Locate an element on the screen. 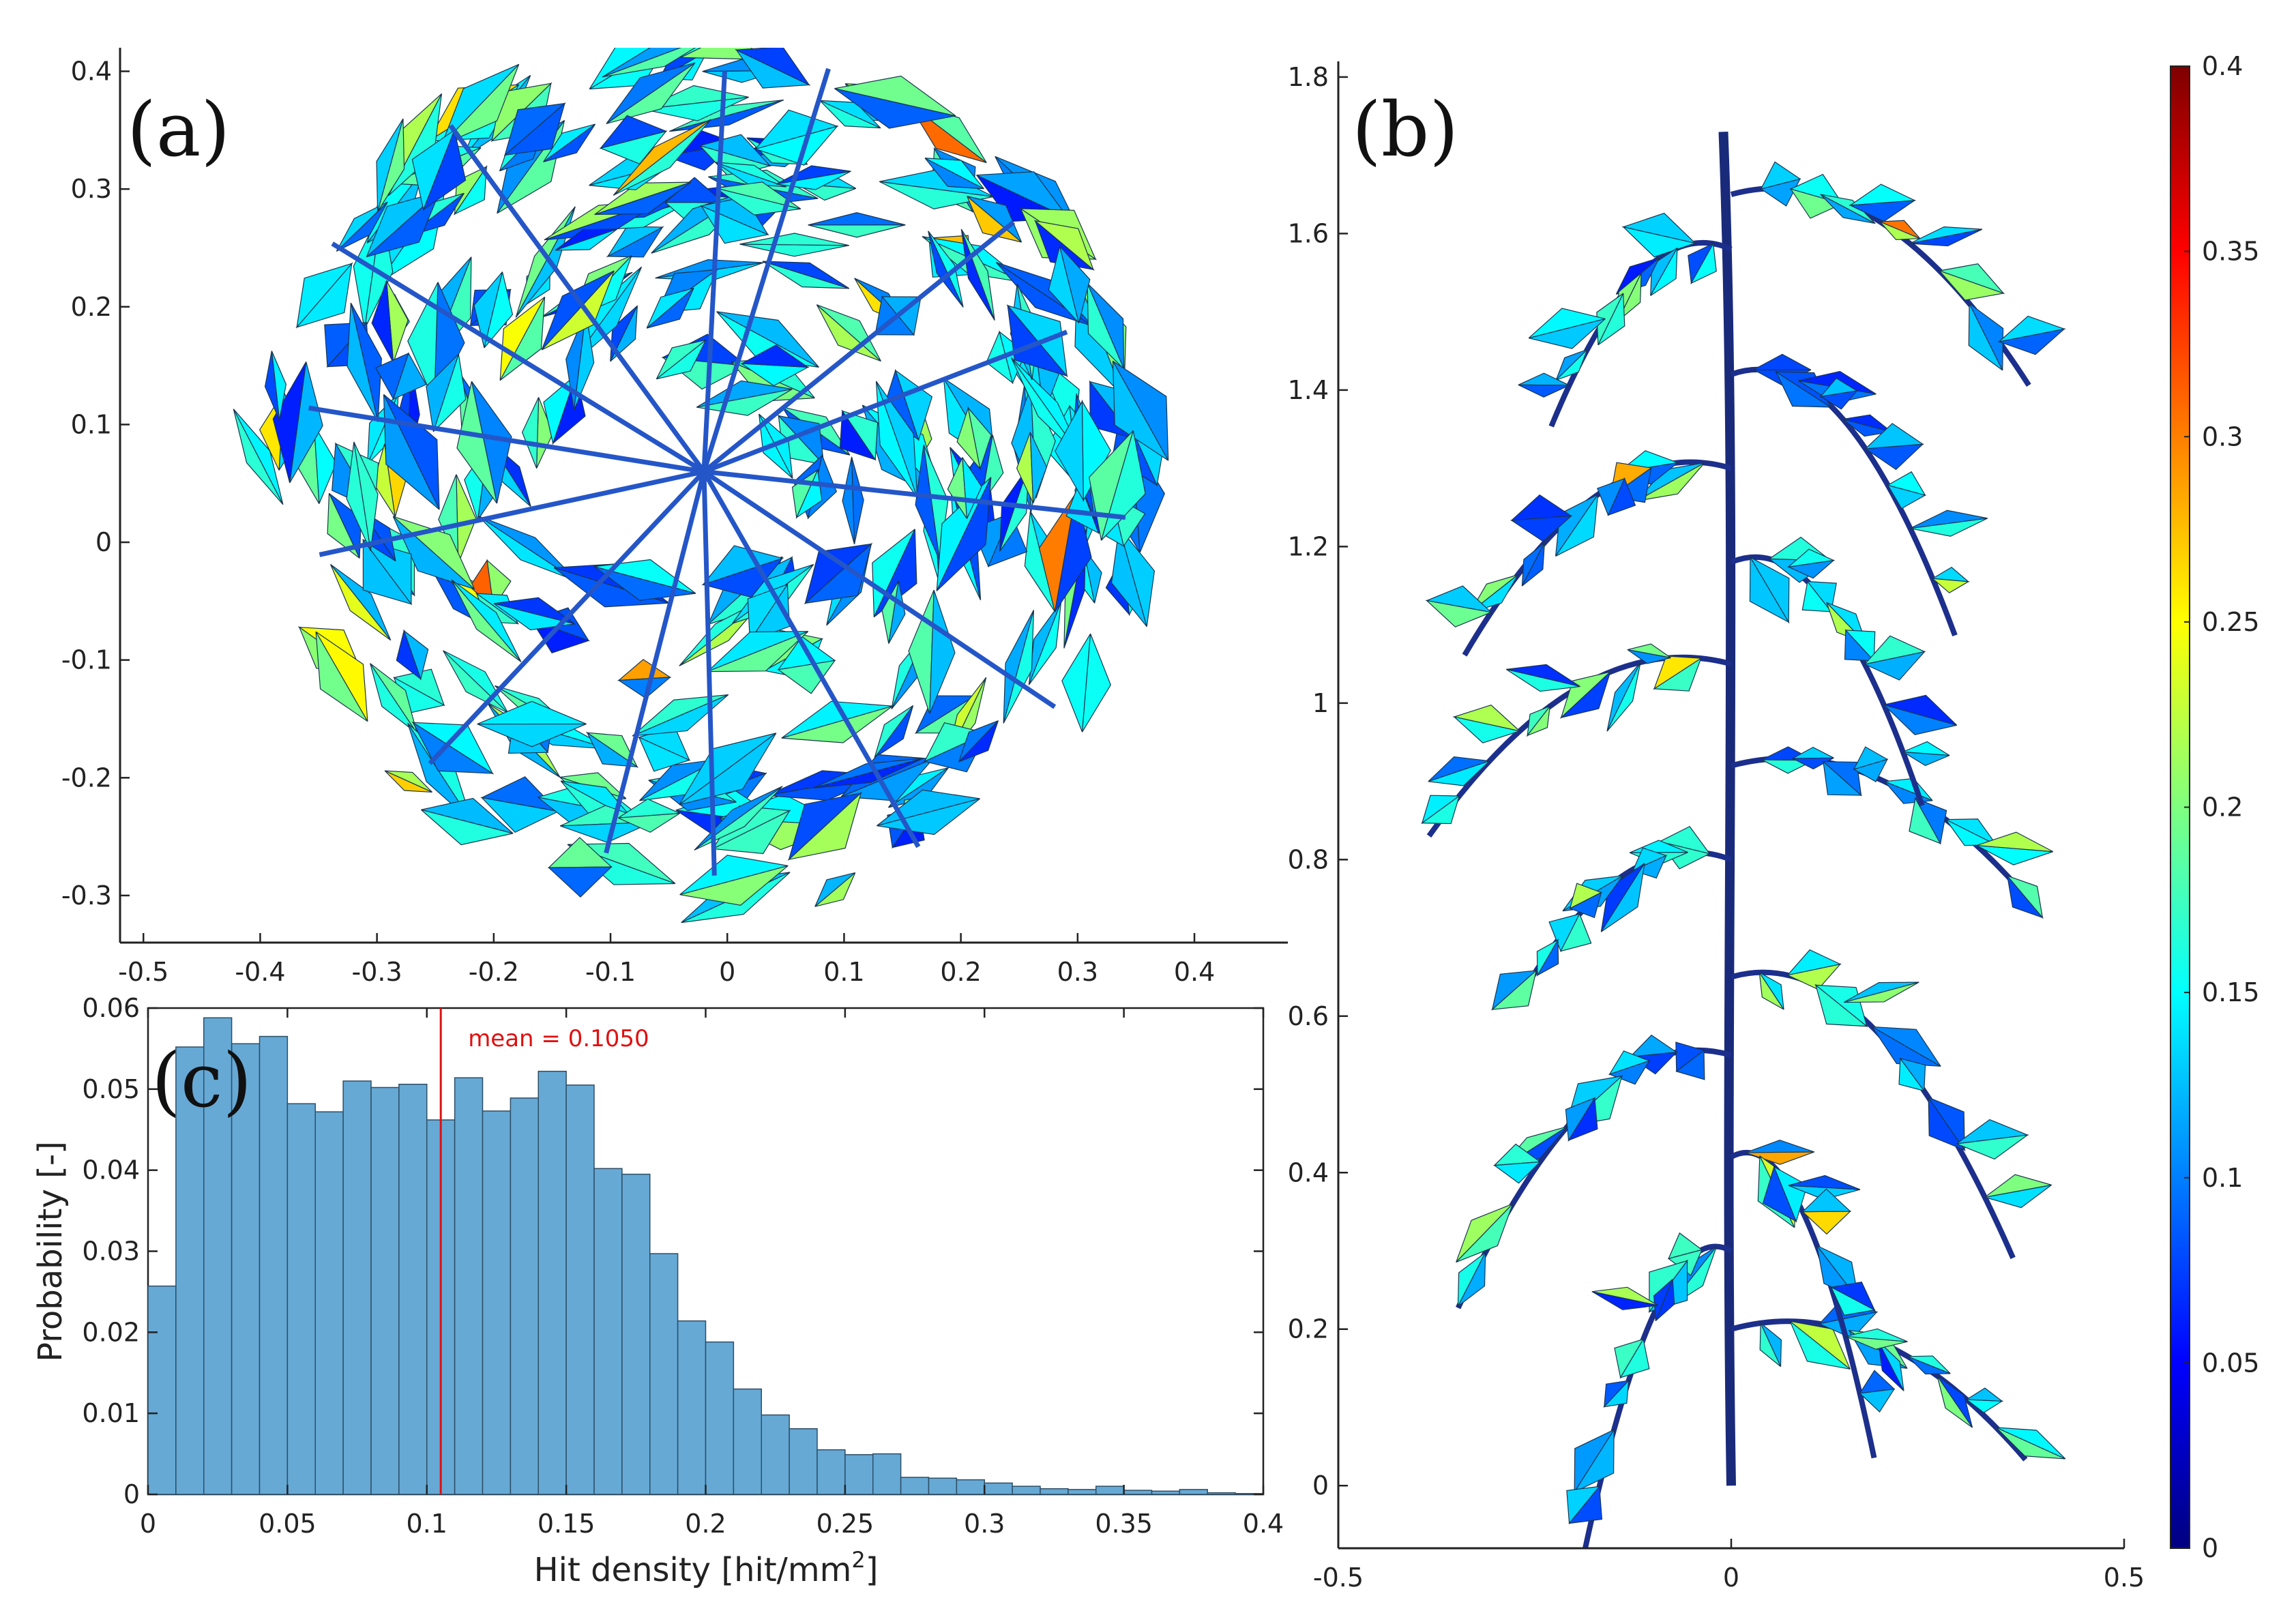 The image size is (2296, 1611). panel-a-x-tick-label: -0.3 is located at coordinates (377, 972).